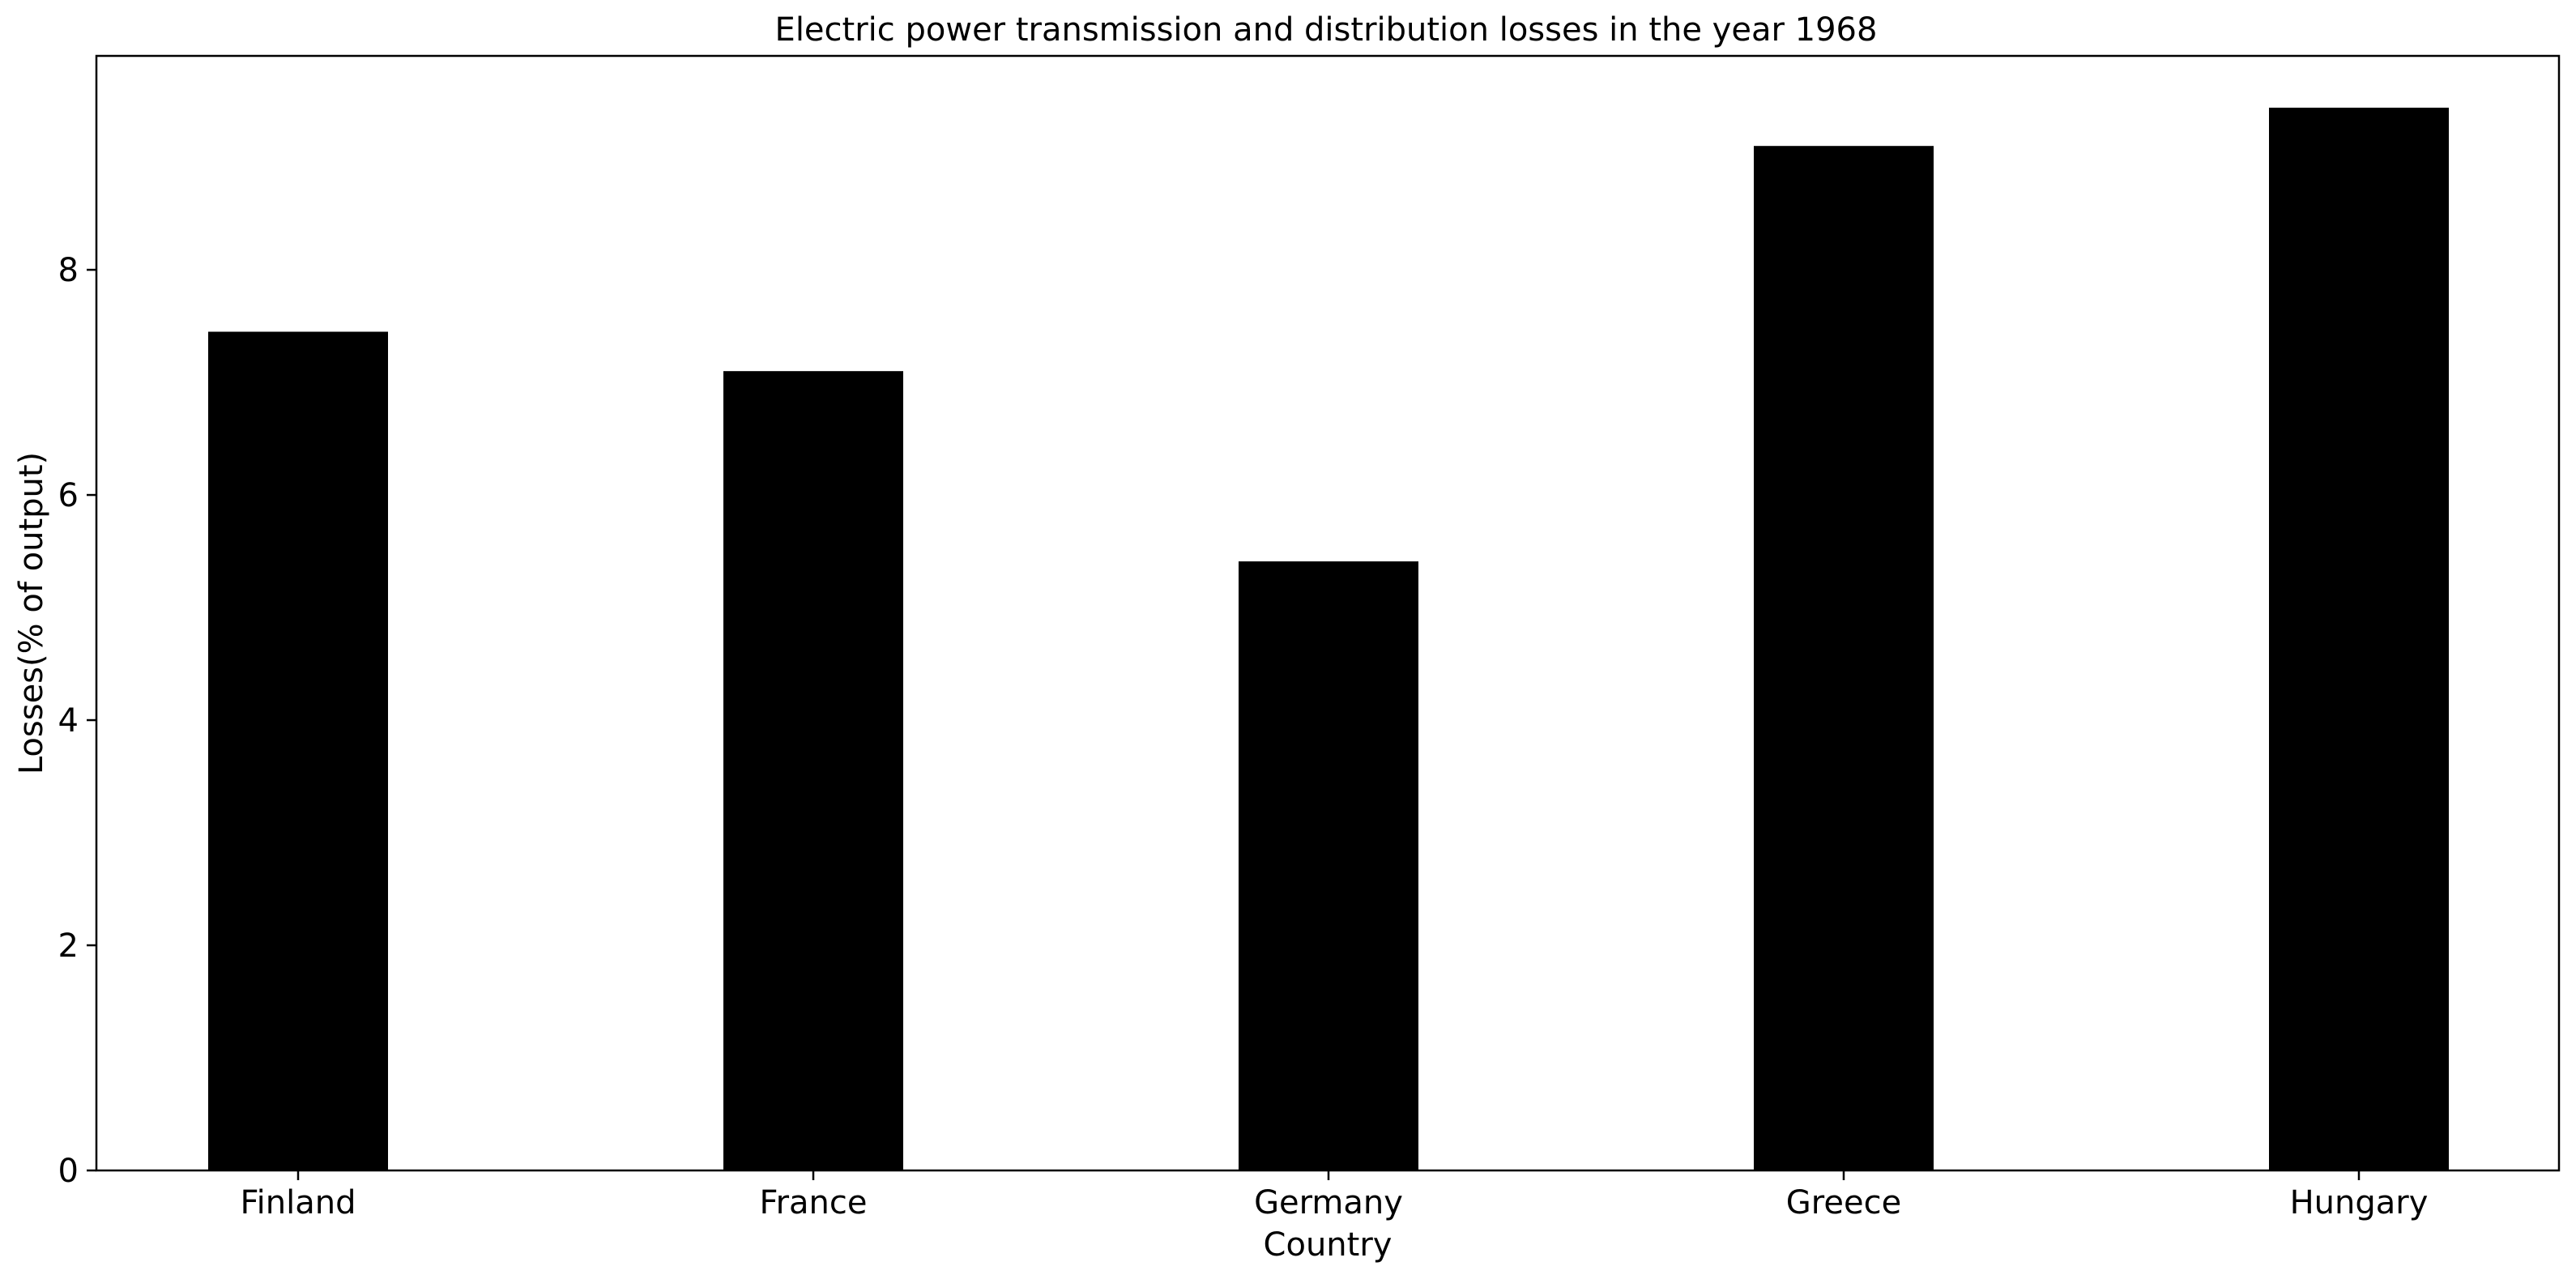 This screenshot has height=1279, width=2576. What do you see at coordinates (69, 270) in the screenshot?
I see `y-tick-label: 8` at bounding box center [69, 270].